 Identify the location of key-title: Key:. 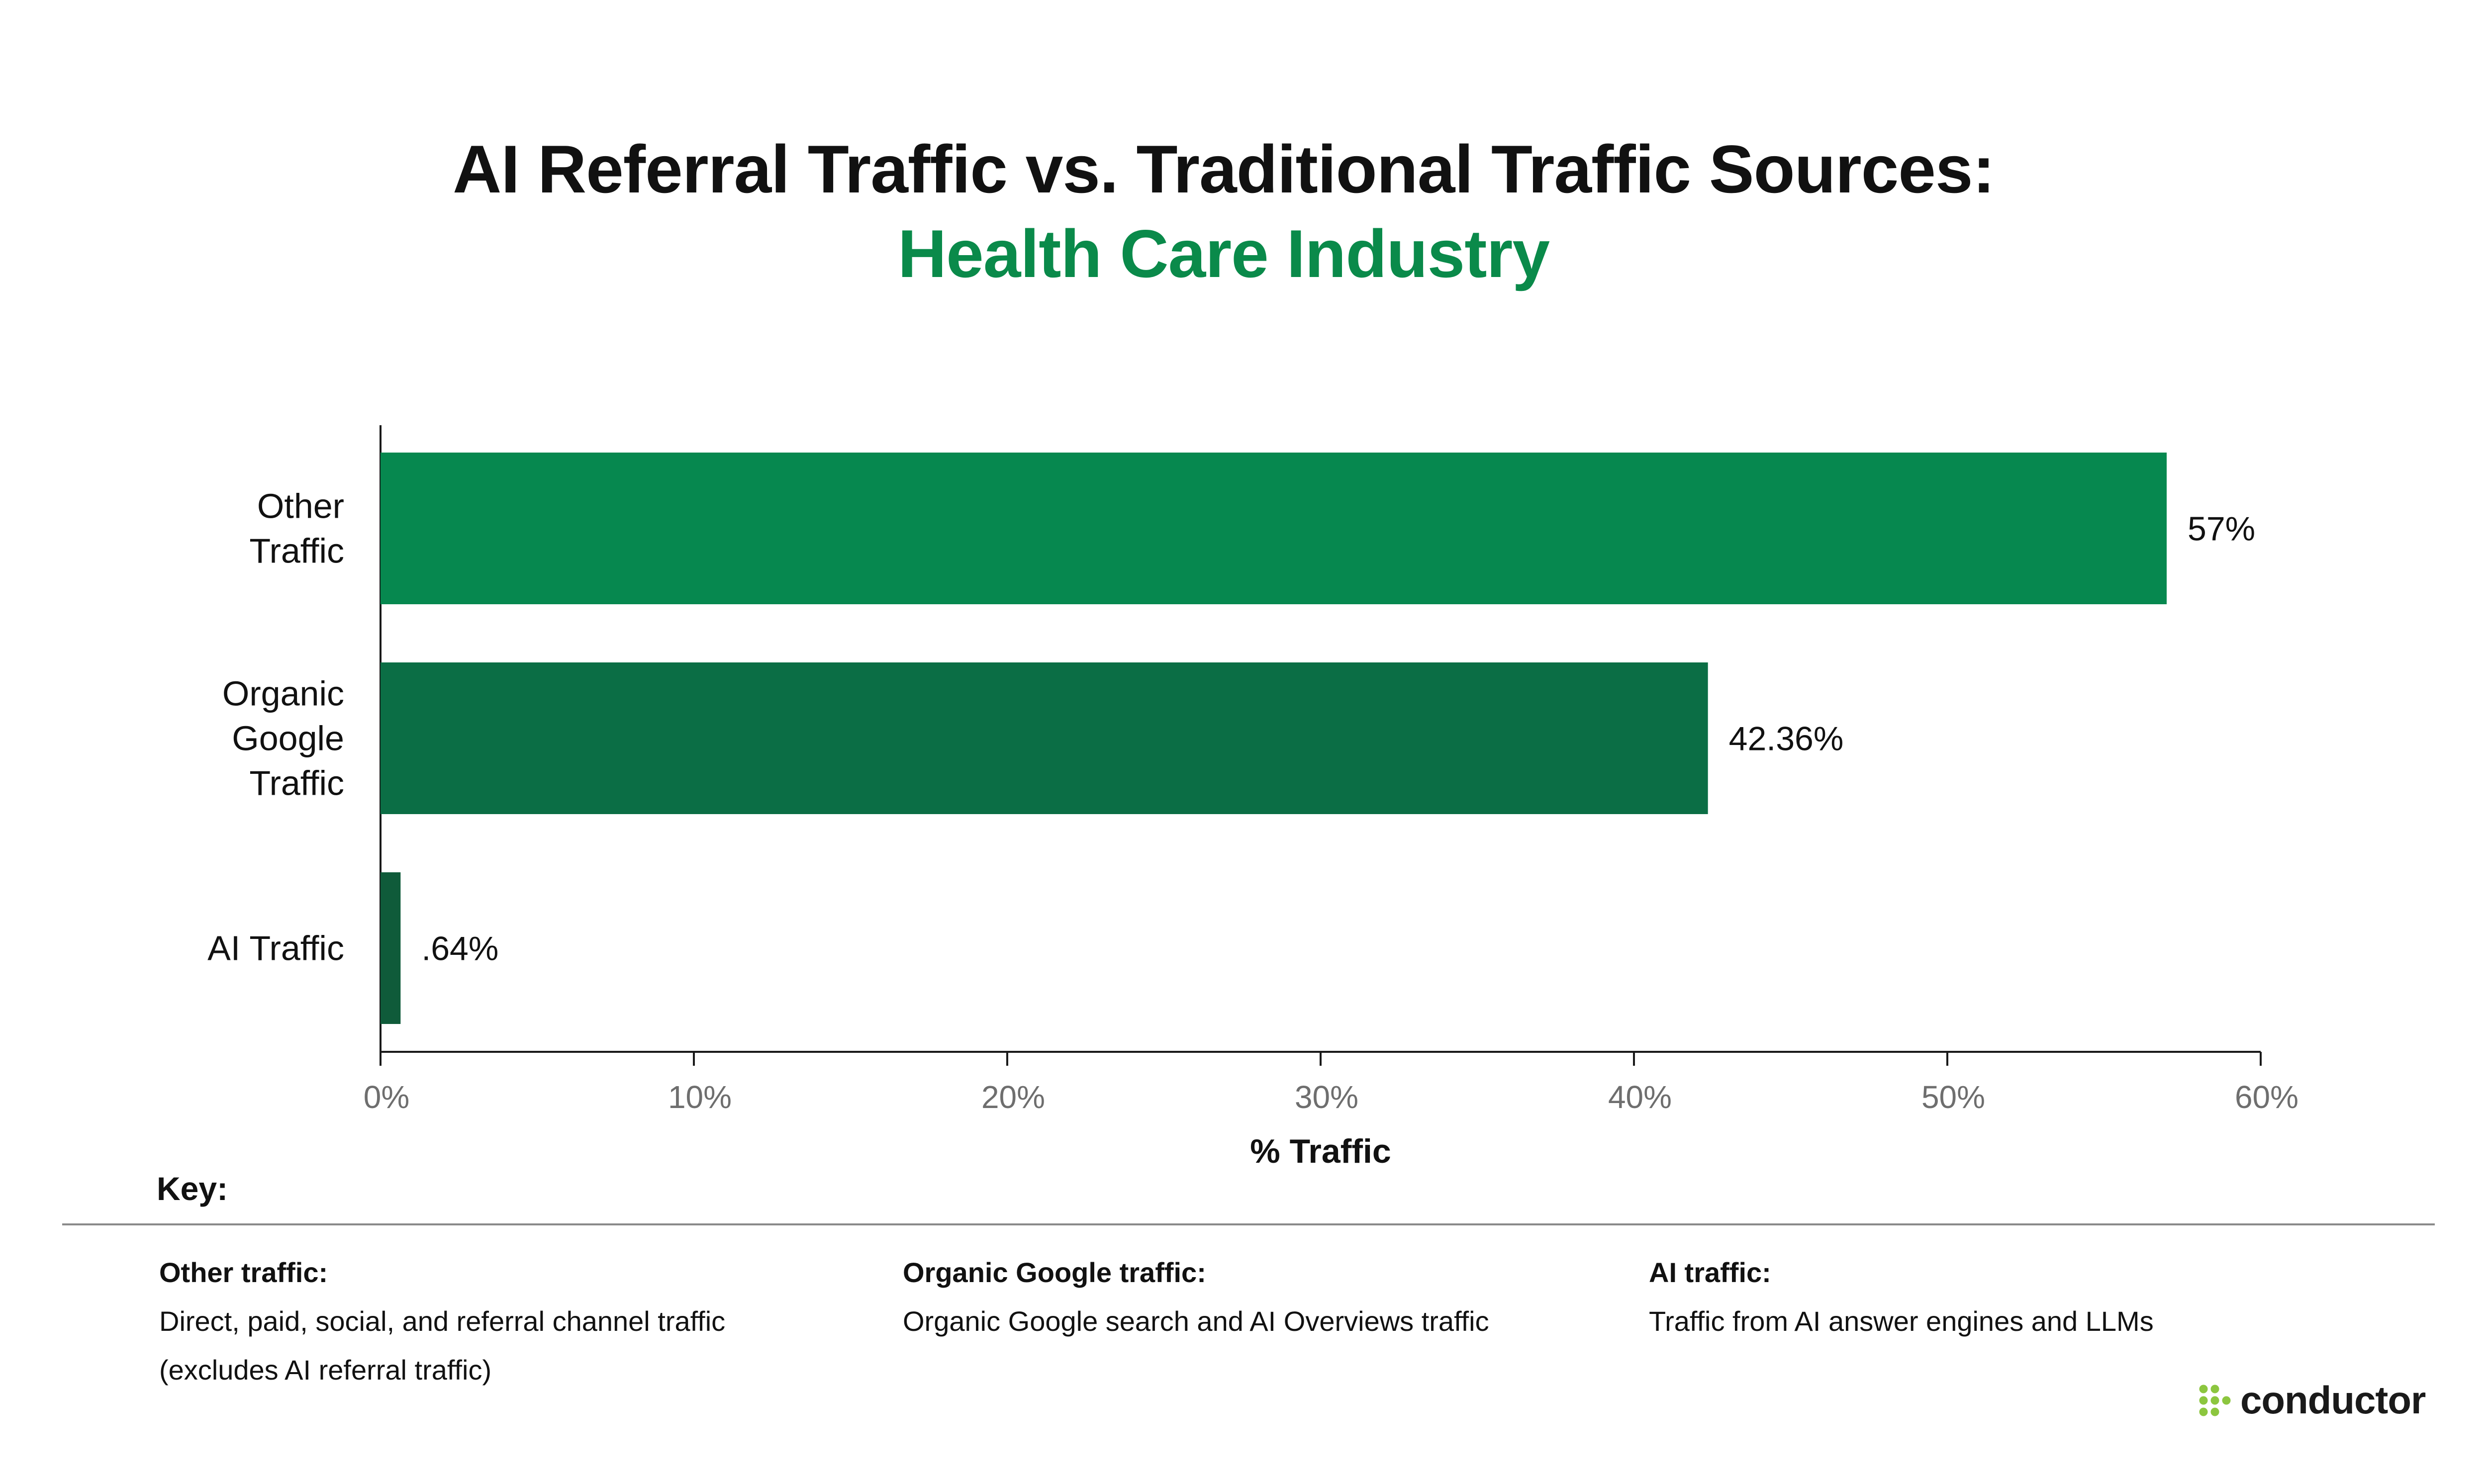
(193, 1188).